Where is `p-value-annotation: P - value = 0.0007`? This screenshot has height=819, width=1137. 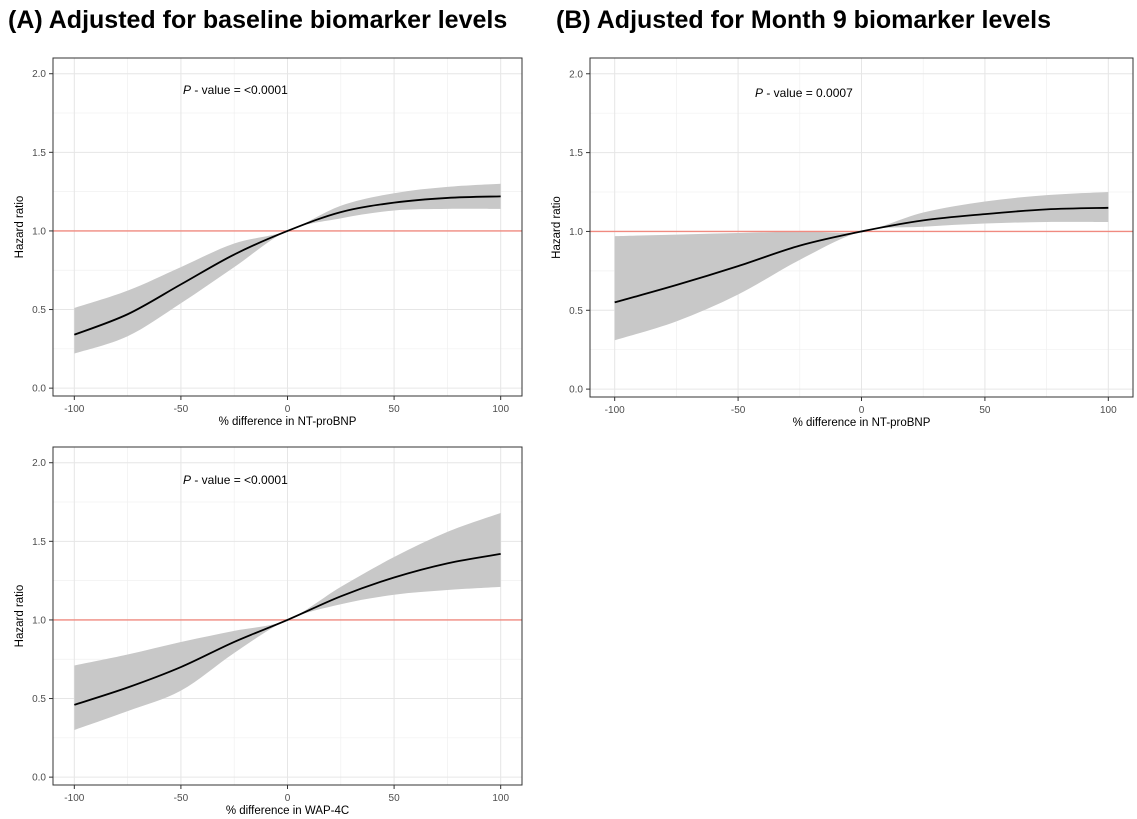
p-value-annotation: P - value = 0.0007 is located at coordinates (804, 93).